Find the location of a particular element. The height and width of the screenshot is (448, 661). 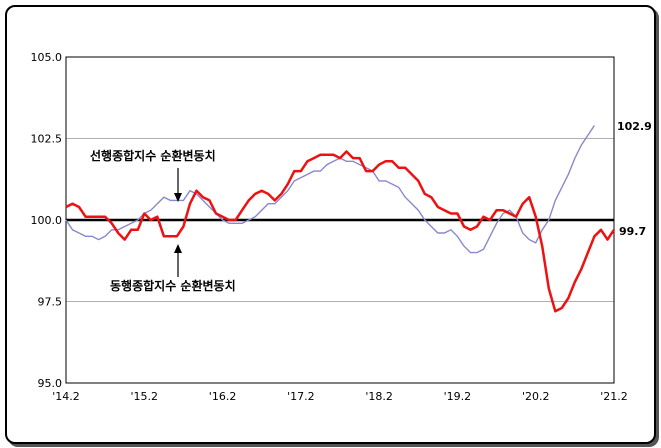

x-tick-label: '20.2 is located at coordinates (536, 396).